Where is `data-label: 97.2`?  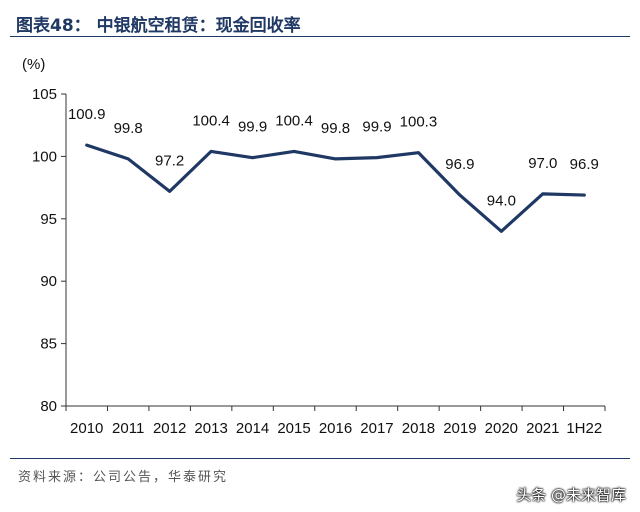
data-label: 97.2 is located at coordinates (169, 160).